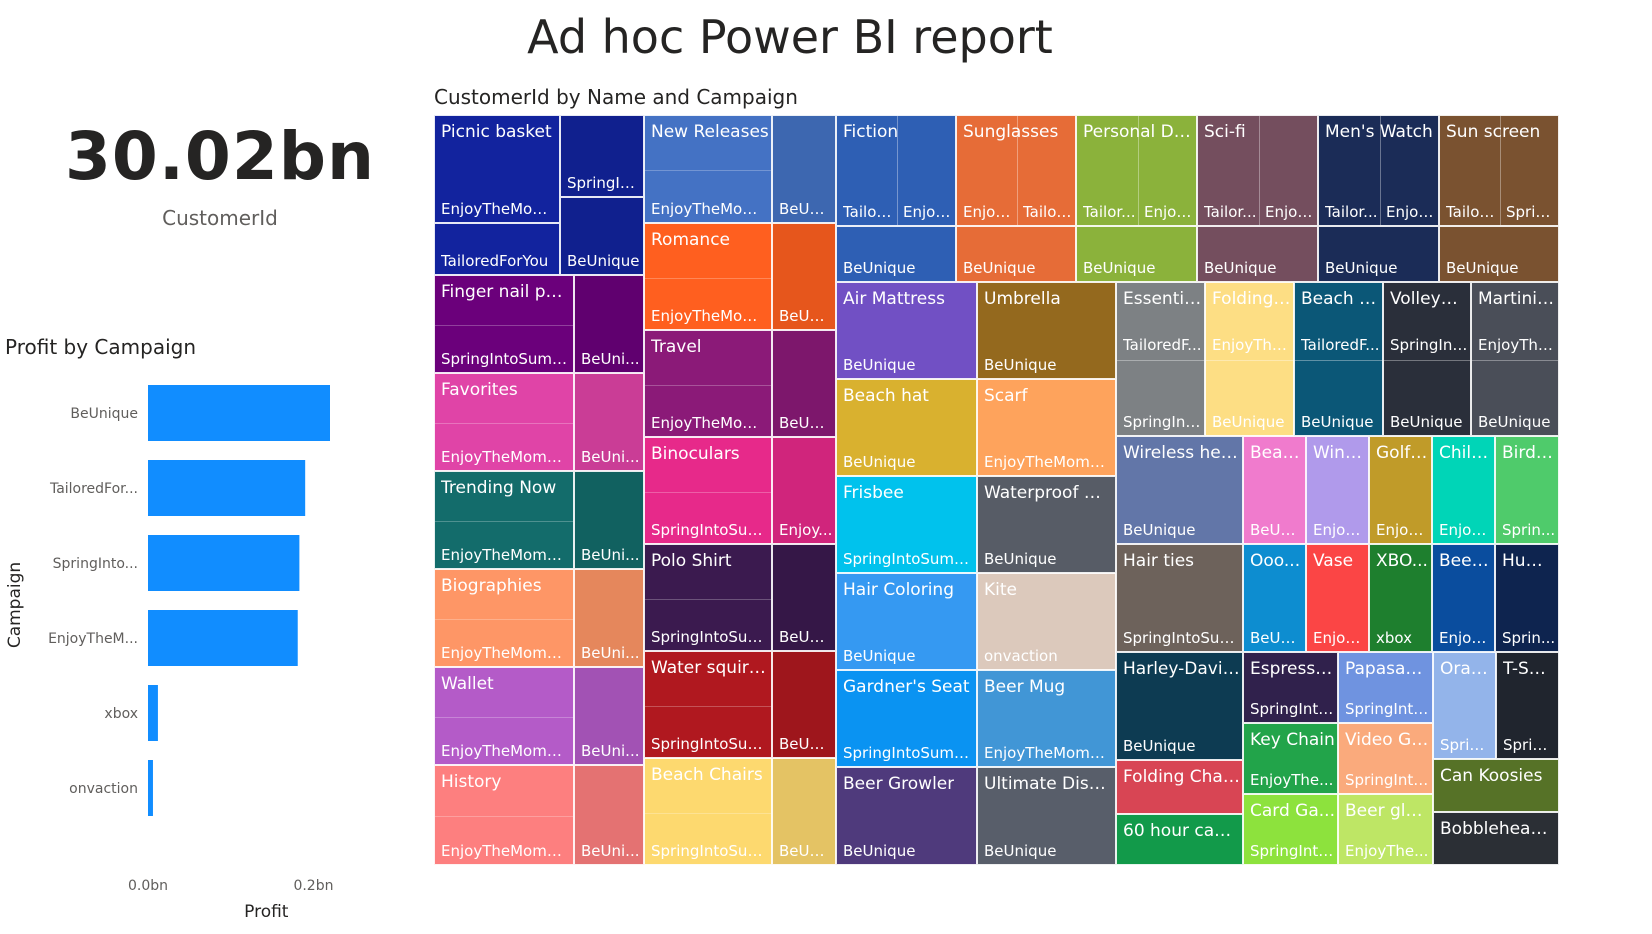 Image resolution: width=1652 pixels, height=934 pixels. I want to click on tile-folding-: Folding ... EnjoyThe... BeUnique, so click(1249, 359).